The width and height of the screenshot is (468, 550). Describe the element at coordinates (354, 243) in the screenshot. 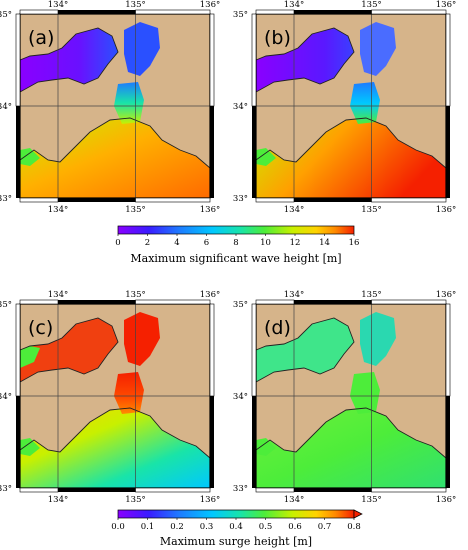

I see `colorbar-tick-label: 16` at that location.